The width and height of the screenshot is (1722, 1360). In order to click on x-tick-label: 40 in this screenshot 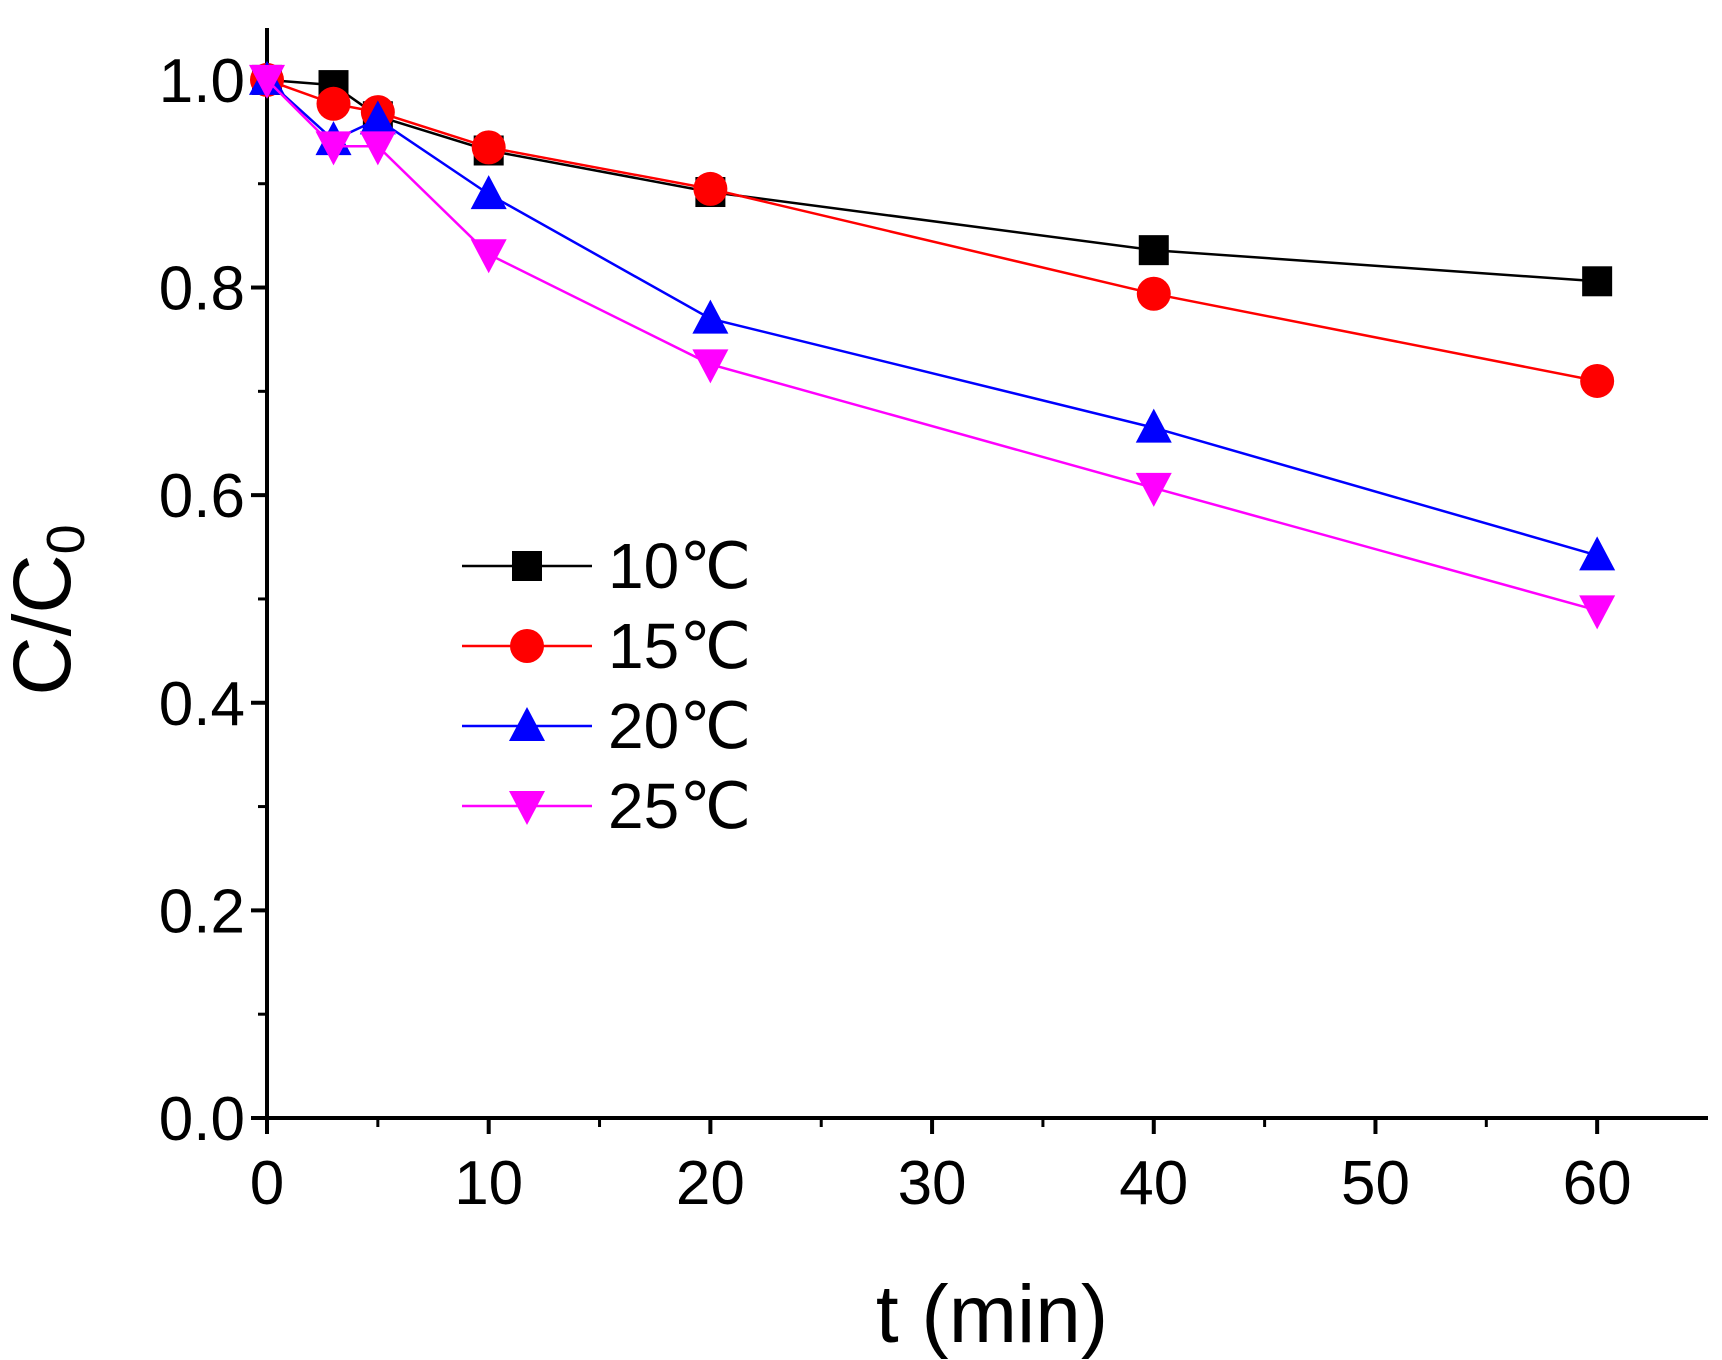, I will do `click(1153, 1183)`.